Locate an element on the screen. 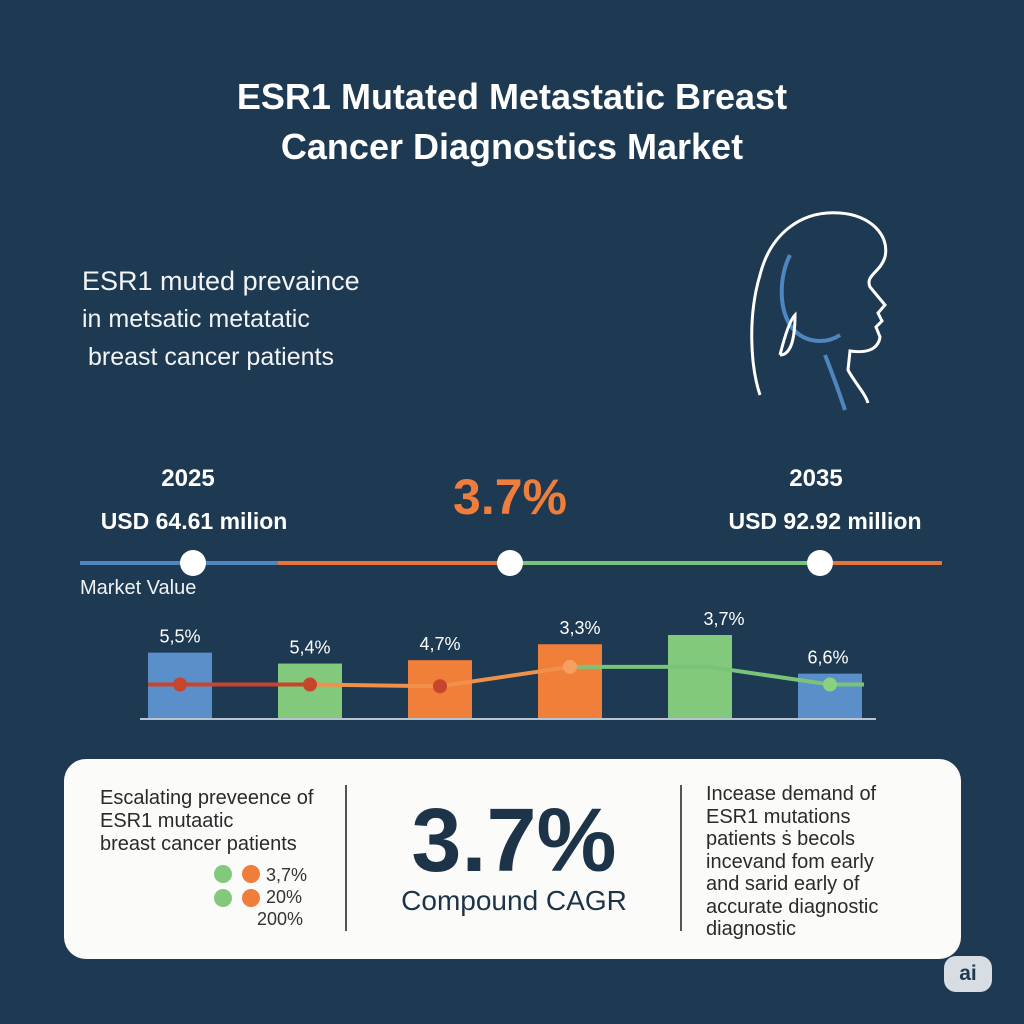  bar-label: 3,3% is located at coordinates (579, 628).